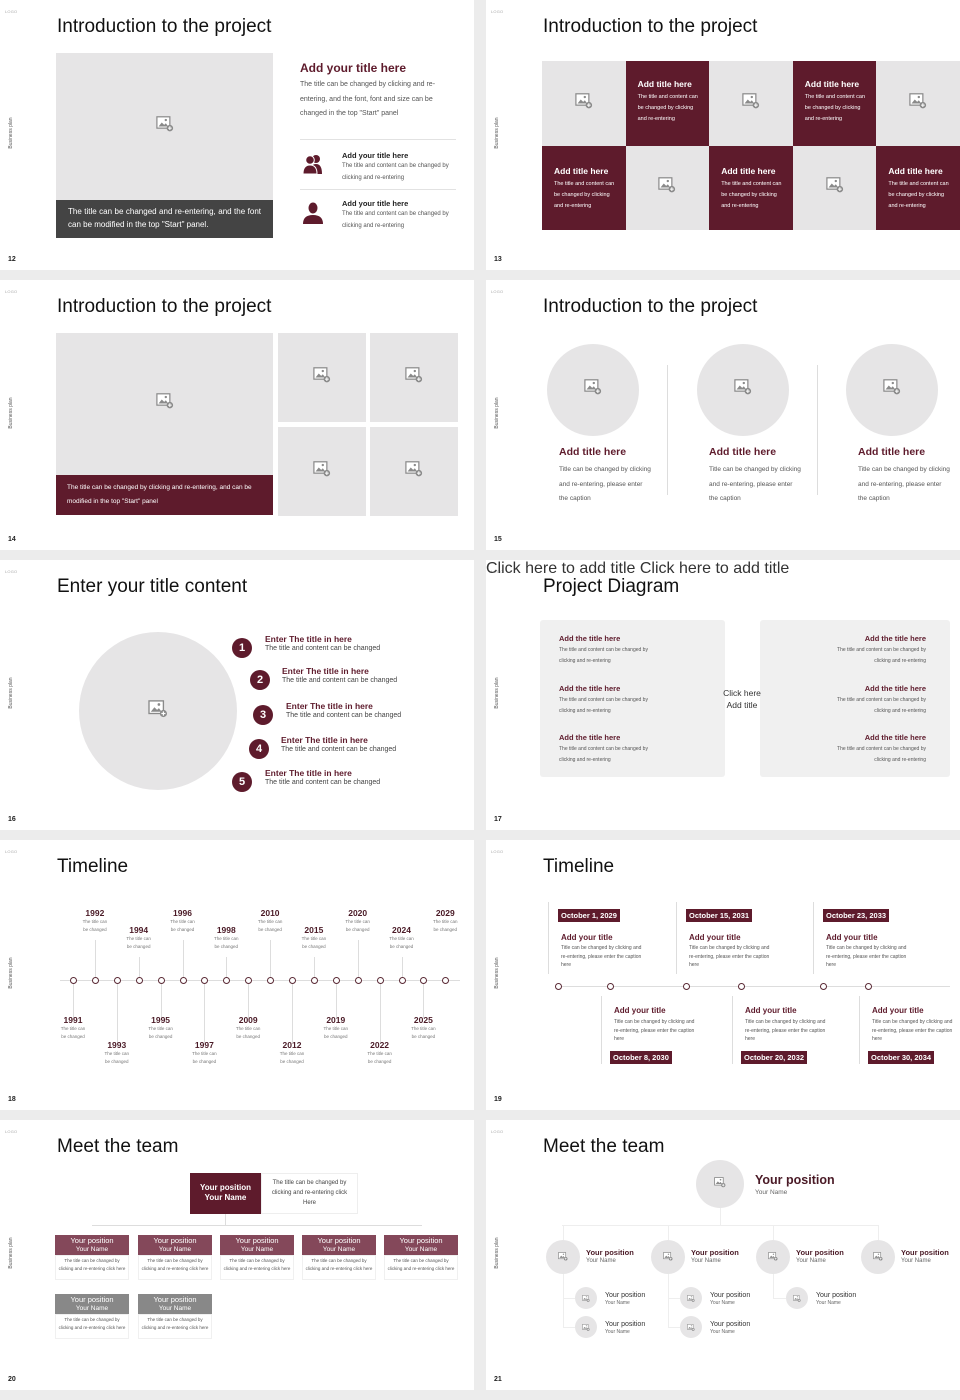 The width and height of the screenshot is (960, 1400). I want to click on number-badge: 2, so click(260, 680).